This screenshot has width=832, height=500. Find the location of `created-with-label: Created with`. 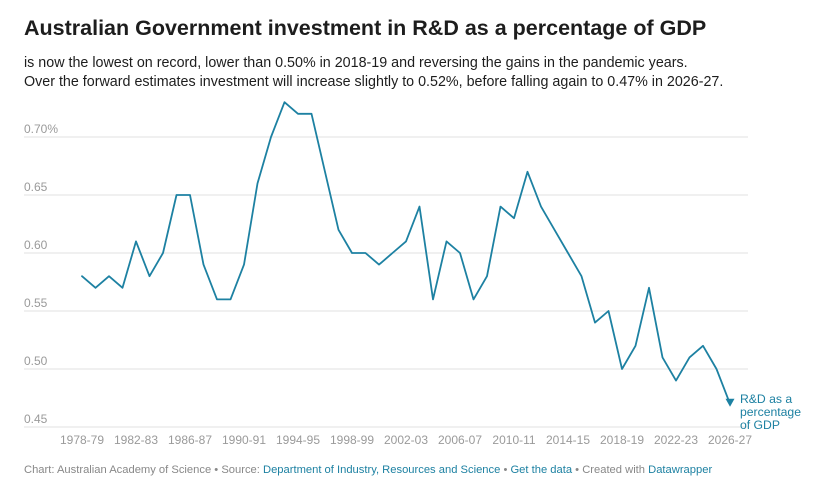

created-with-label: Created with is located at coordinates (615, 470).